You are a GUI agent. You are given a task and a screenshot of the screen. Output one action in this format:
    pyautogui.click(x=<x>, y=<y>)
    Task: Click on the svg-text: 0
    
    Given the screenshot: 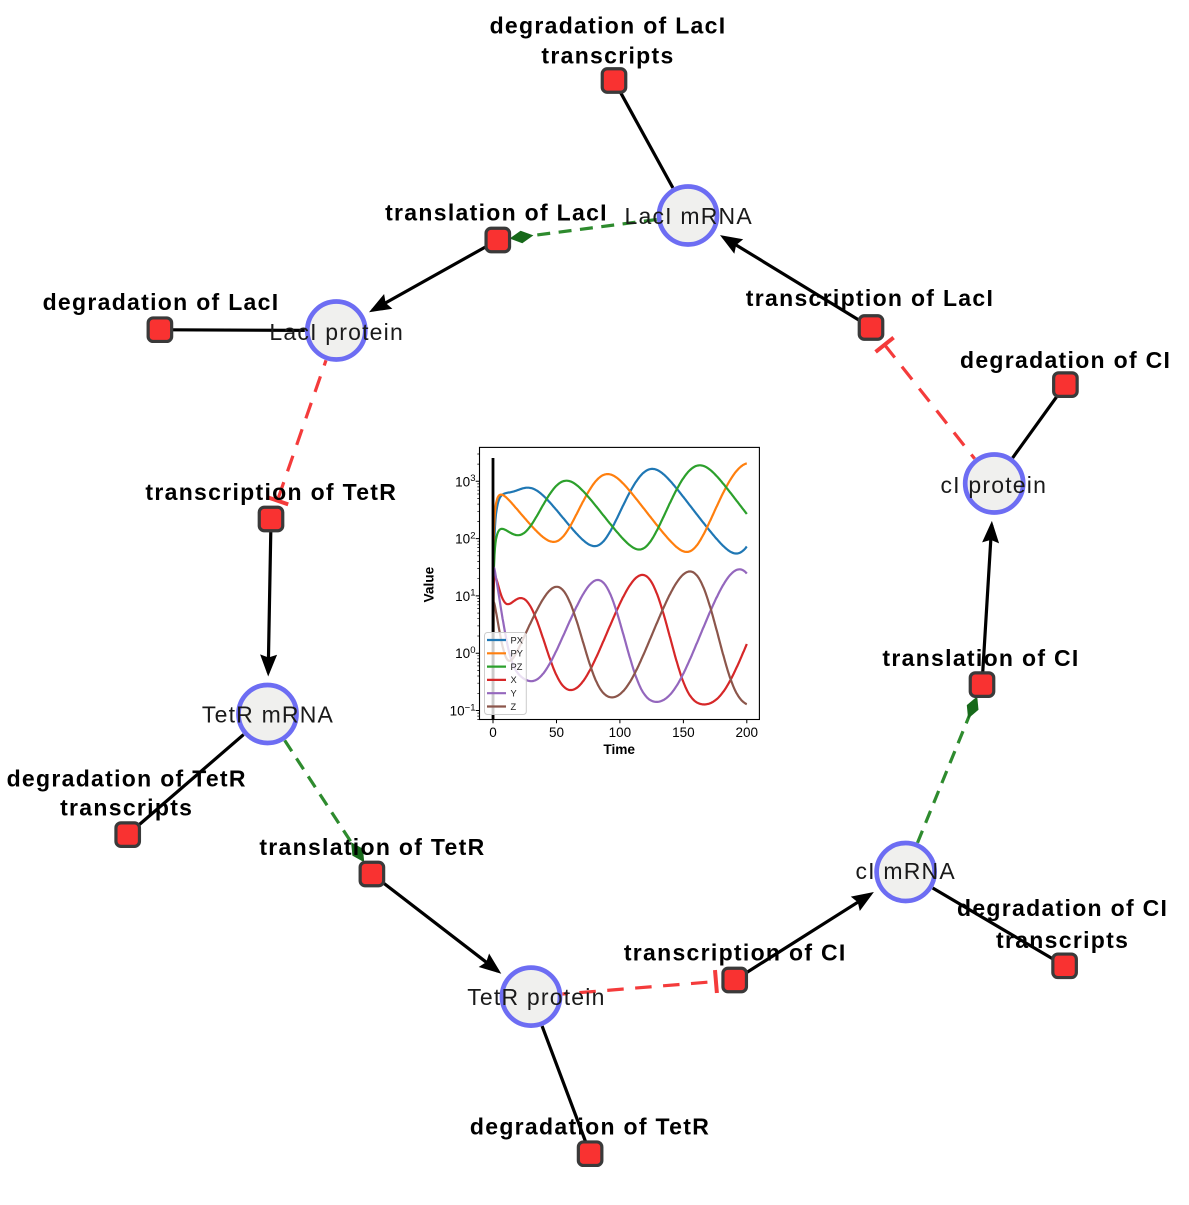 What is the action you would take?
    pyautogui.click(x=493, y=732)
    